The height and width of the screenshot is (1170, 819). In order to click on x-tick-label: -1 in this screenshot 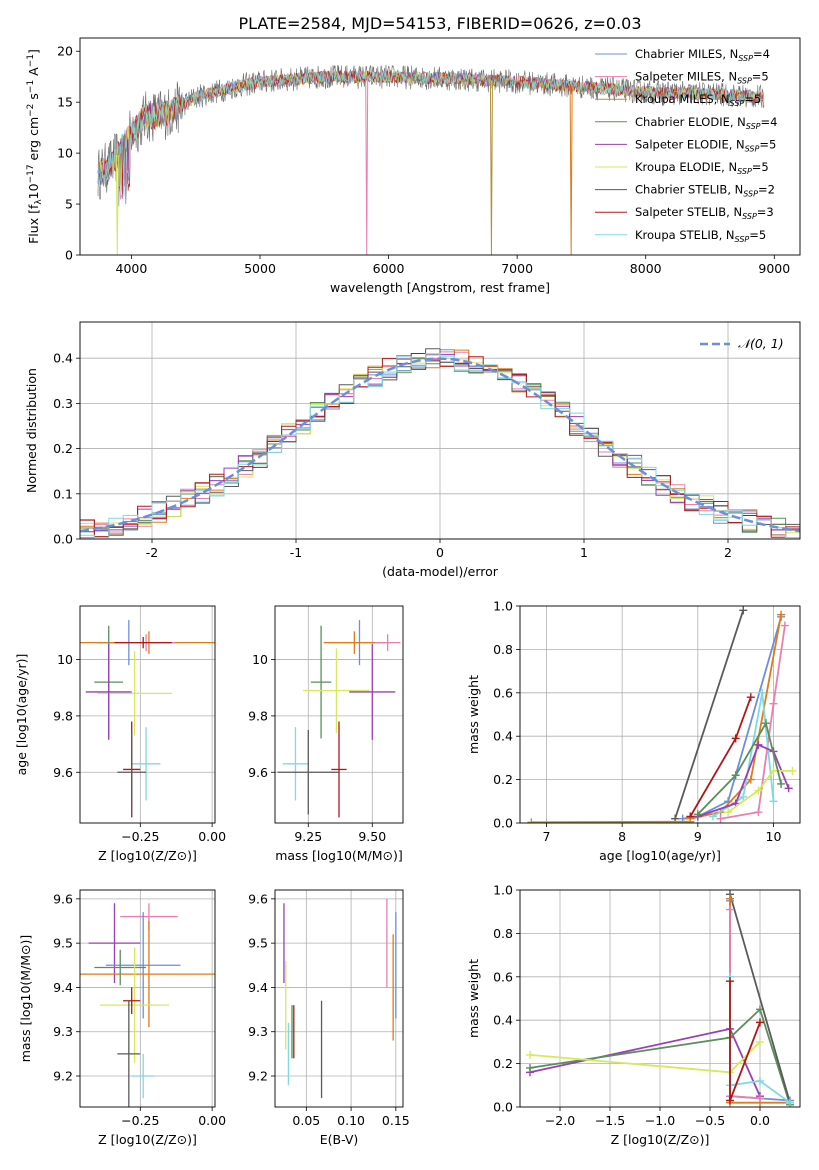, I will do `click(296, 552)`.